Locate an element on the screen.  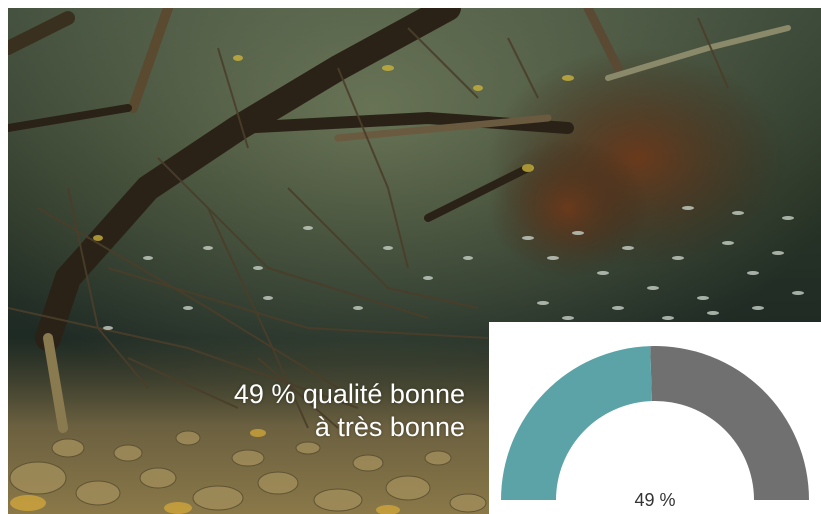
caption-line-1: 49 % qualité bonne is located at coordinates (349, 394).